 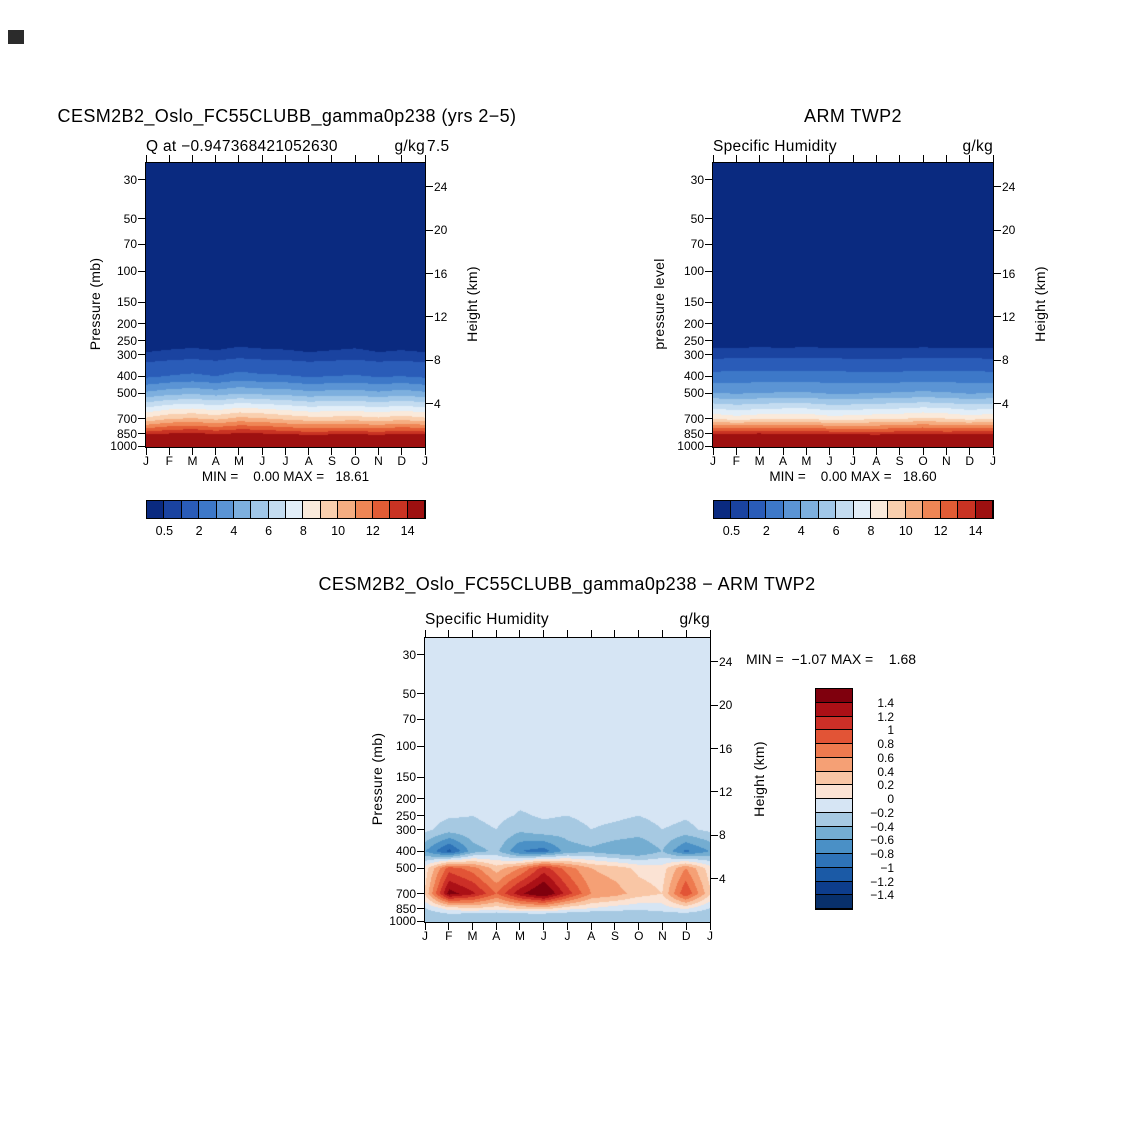 I want to click on pressure-tick-label: 100, so click(x=126, y=271).